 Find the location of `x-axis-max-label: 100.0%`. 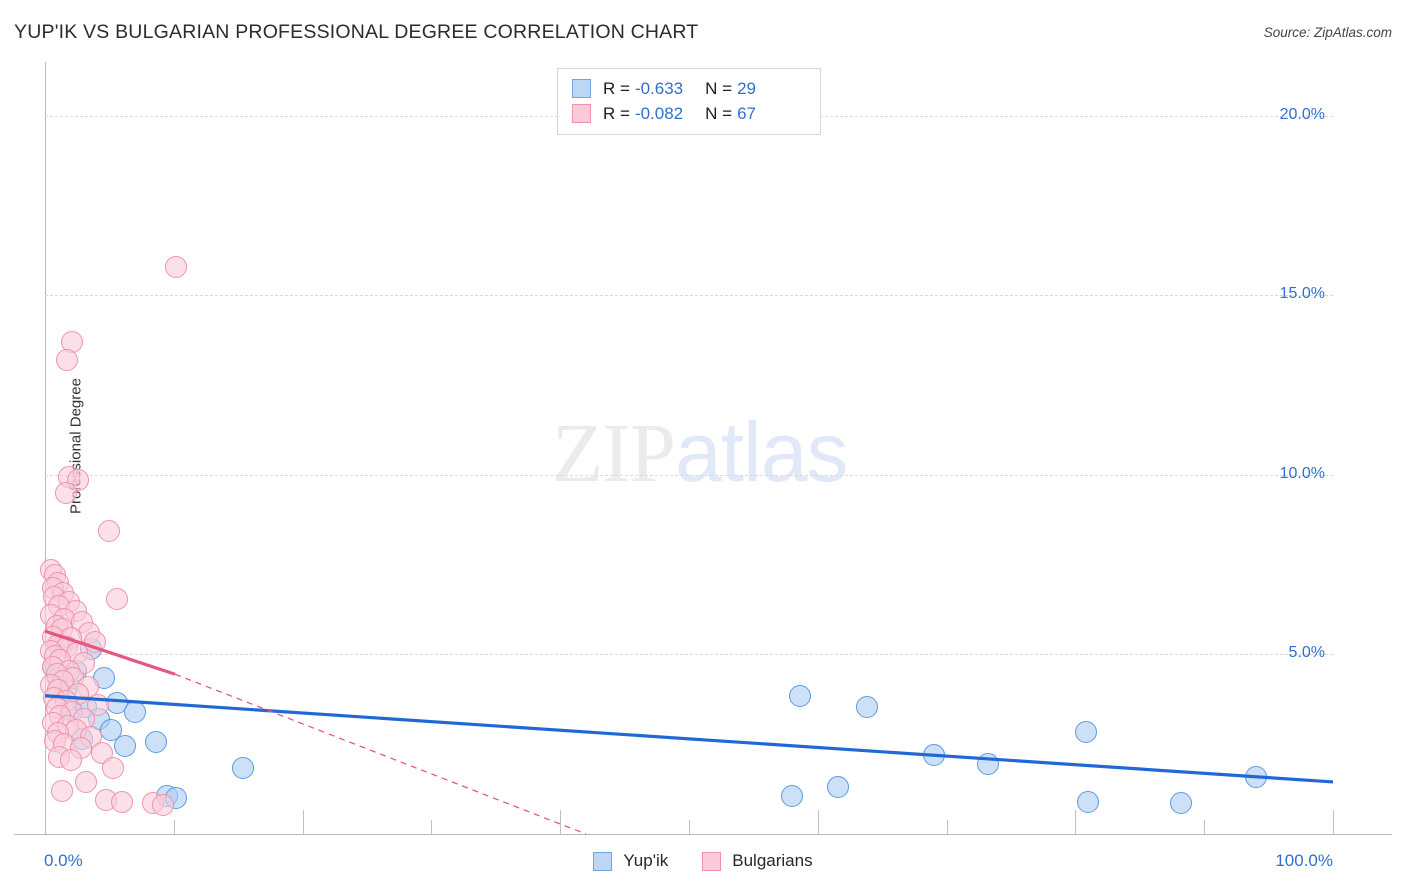

x-axis-max-label: 100.0% is located at coordinates (1304, 860).